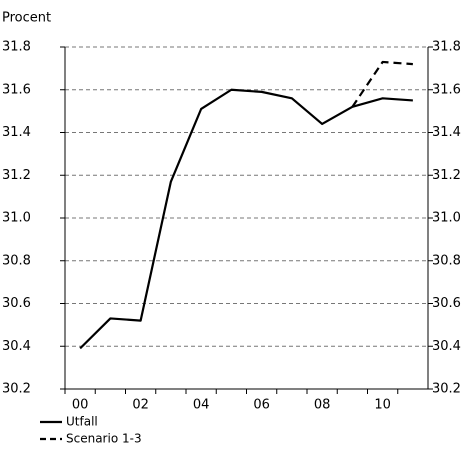 This screenshot has height=454, width=475. I want to click on y2-tick-label: 30.8, so click(446, 260).